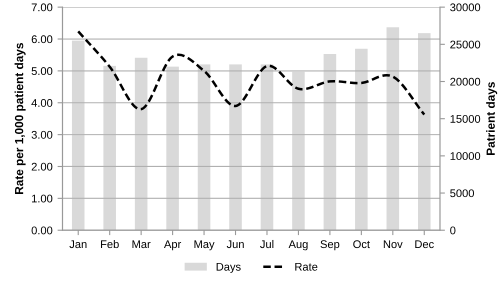 The image size is (500, 286). What do you see at coordinates (424, 244) in the screenshot?
I see `x-tick-label: Dec` at bounding box center [424, 244].